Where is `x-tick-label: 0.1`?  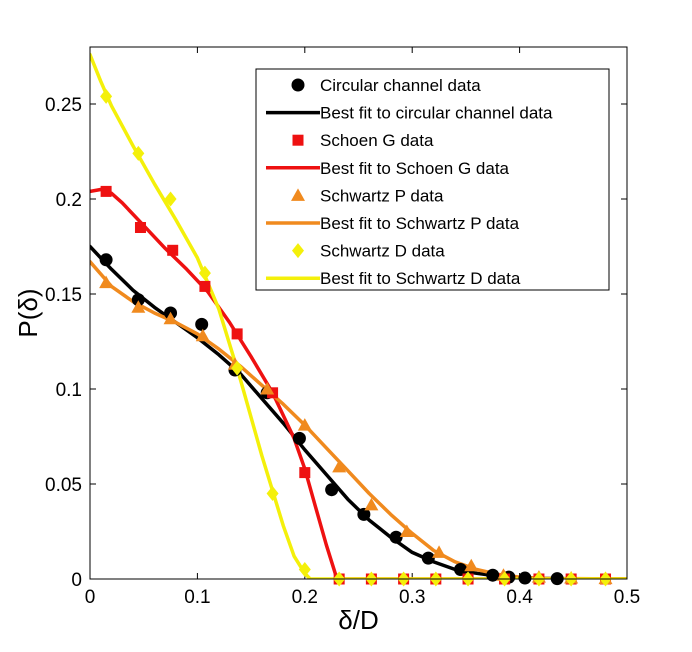
x-tick-label: 0.1 is located at coordinates (197, 597).